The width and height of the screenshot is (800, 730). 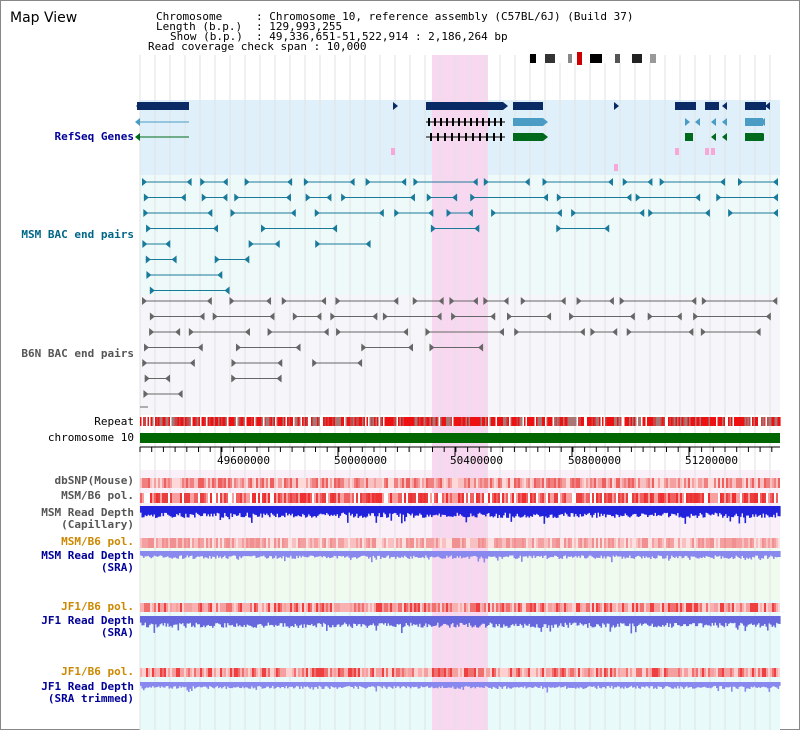 I want to click on track-label-dbsnp: dbSNP(Mouse), so click(x=94, y=480).